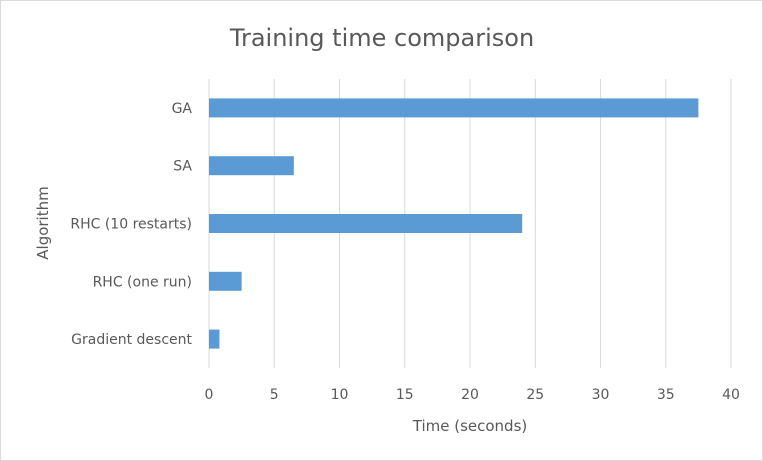 The width and height of the screenshot is (763, 461). What do you see at coordinates (225, 281) in the screenshot?
I see `bar-rhc-one-run` at bounding box center [225, 281].